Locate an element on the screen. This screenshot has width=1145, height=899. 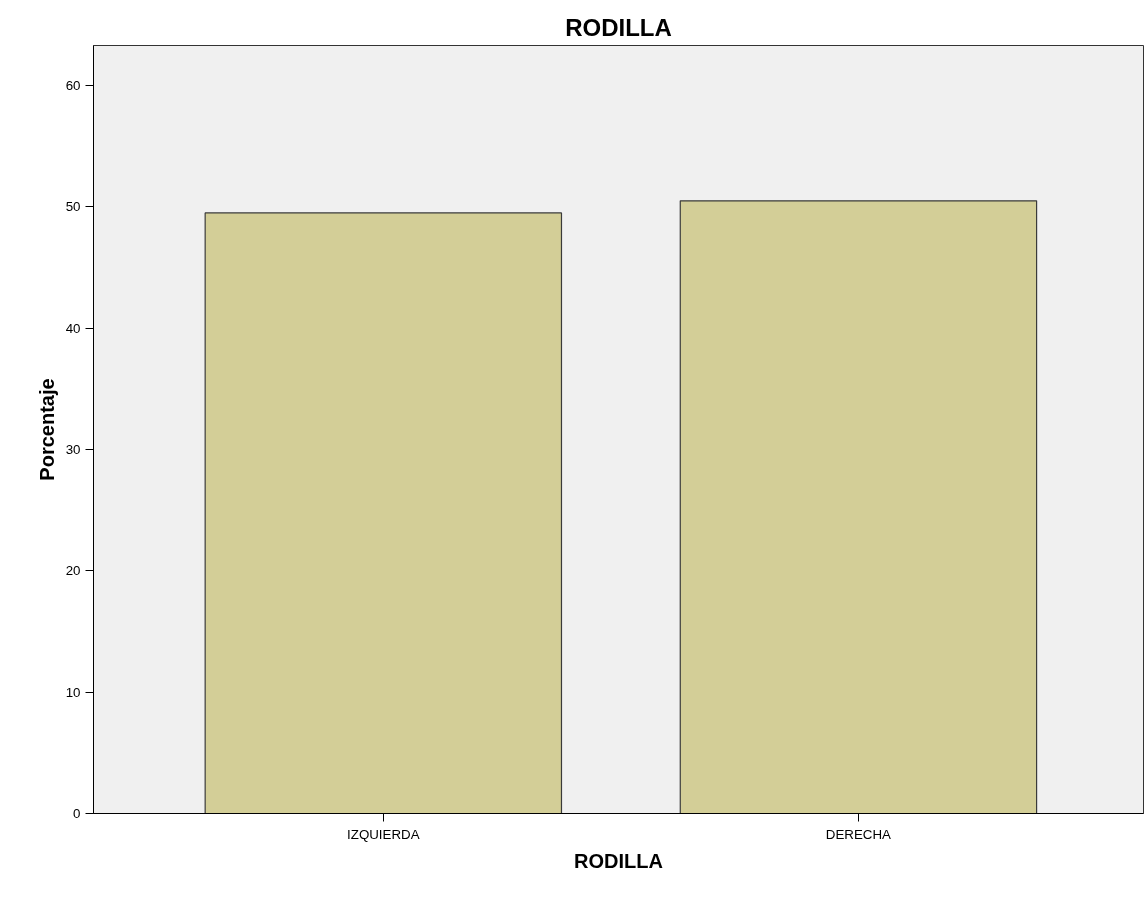
y-tick-label: 60 is located at coordinates (73, 86).